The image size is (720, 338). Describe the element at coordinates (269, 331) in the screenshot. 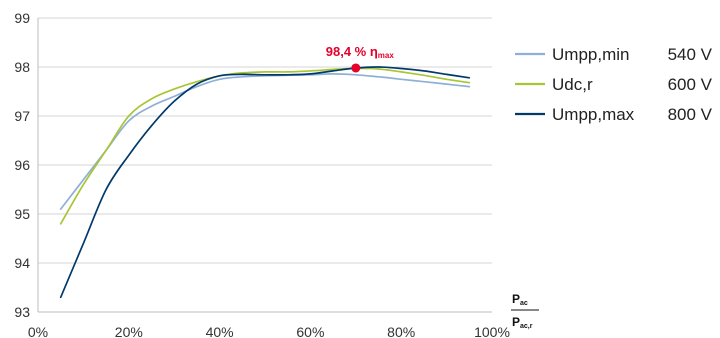

I see `x-tick-labels: 0% 20% 40% 60% 80% 100%` at that location.